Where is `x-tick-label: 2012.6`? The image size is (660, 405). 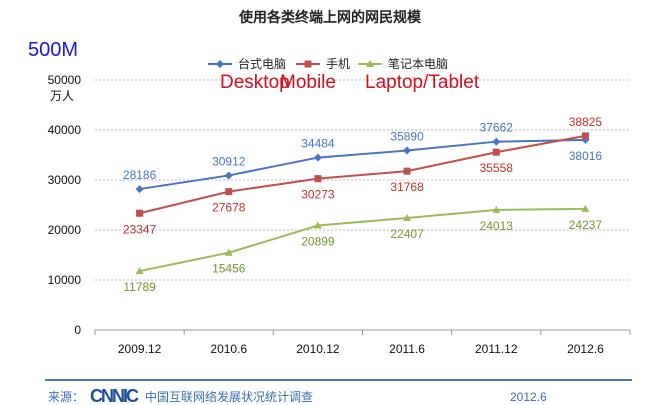 x-tick-label: 2012.6 is located at coordinates (585, 349).